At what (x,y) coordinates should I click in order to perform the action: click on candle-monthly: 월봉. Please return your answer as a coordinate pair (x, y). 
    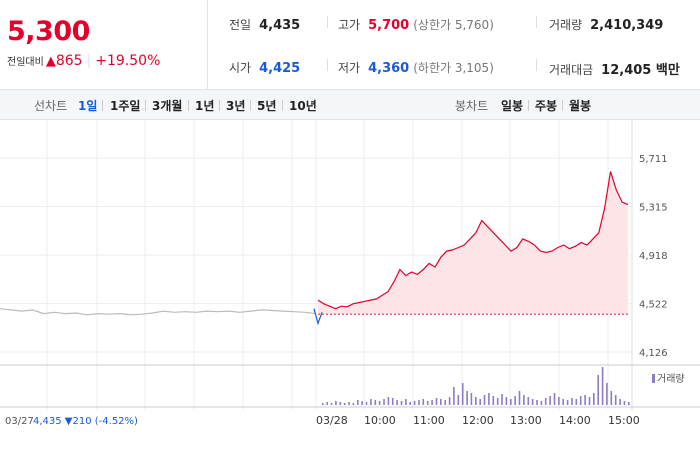
    Looking at the image, I should click on (580, 106).